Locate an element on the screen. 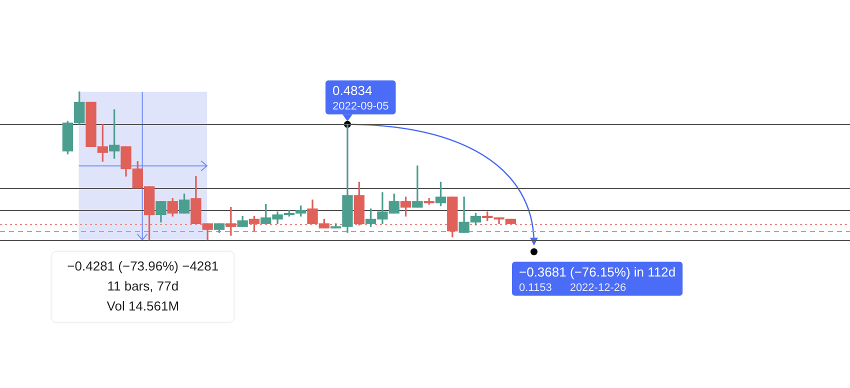 The image size is (850, 388). text: 11 bars, 77d is located at coordinates (143, 286).